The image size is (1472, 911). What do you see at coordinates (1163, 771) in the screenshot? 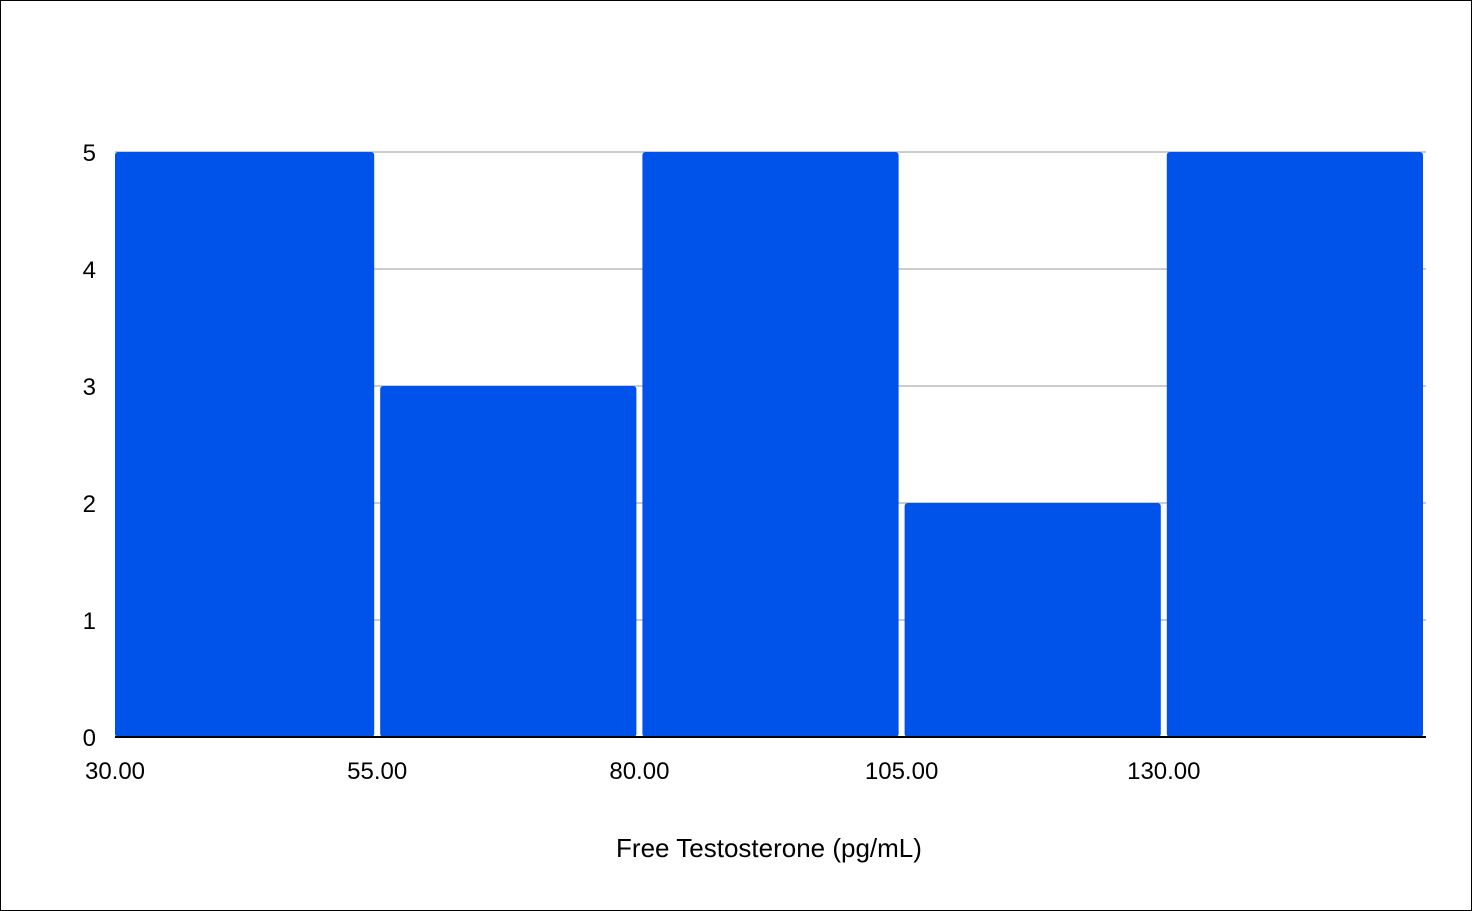
I see `x-tick-label: 130.00` at bounding box center [1163, 771].